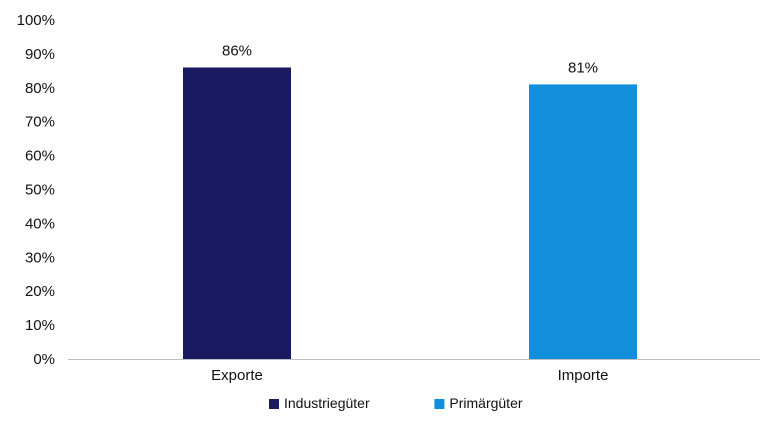 The image size is (782, 425). What do you see at coordinates (396, 403) in the screenshot?
I see `legend: Industriegüter Primärgüter` at bounding box center [396, 403].